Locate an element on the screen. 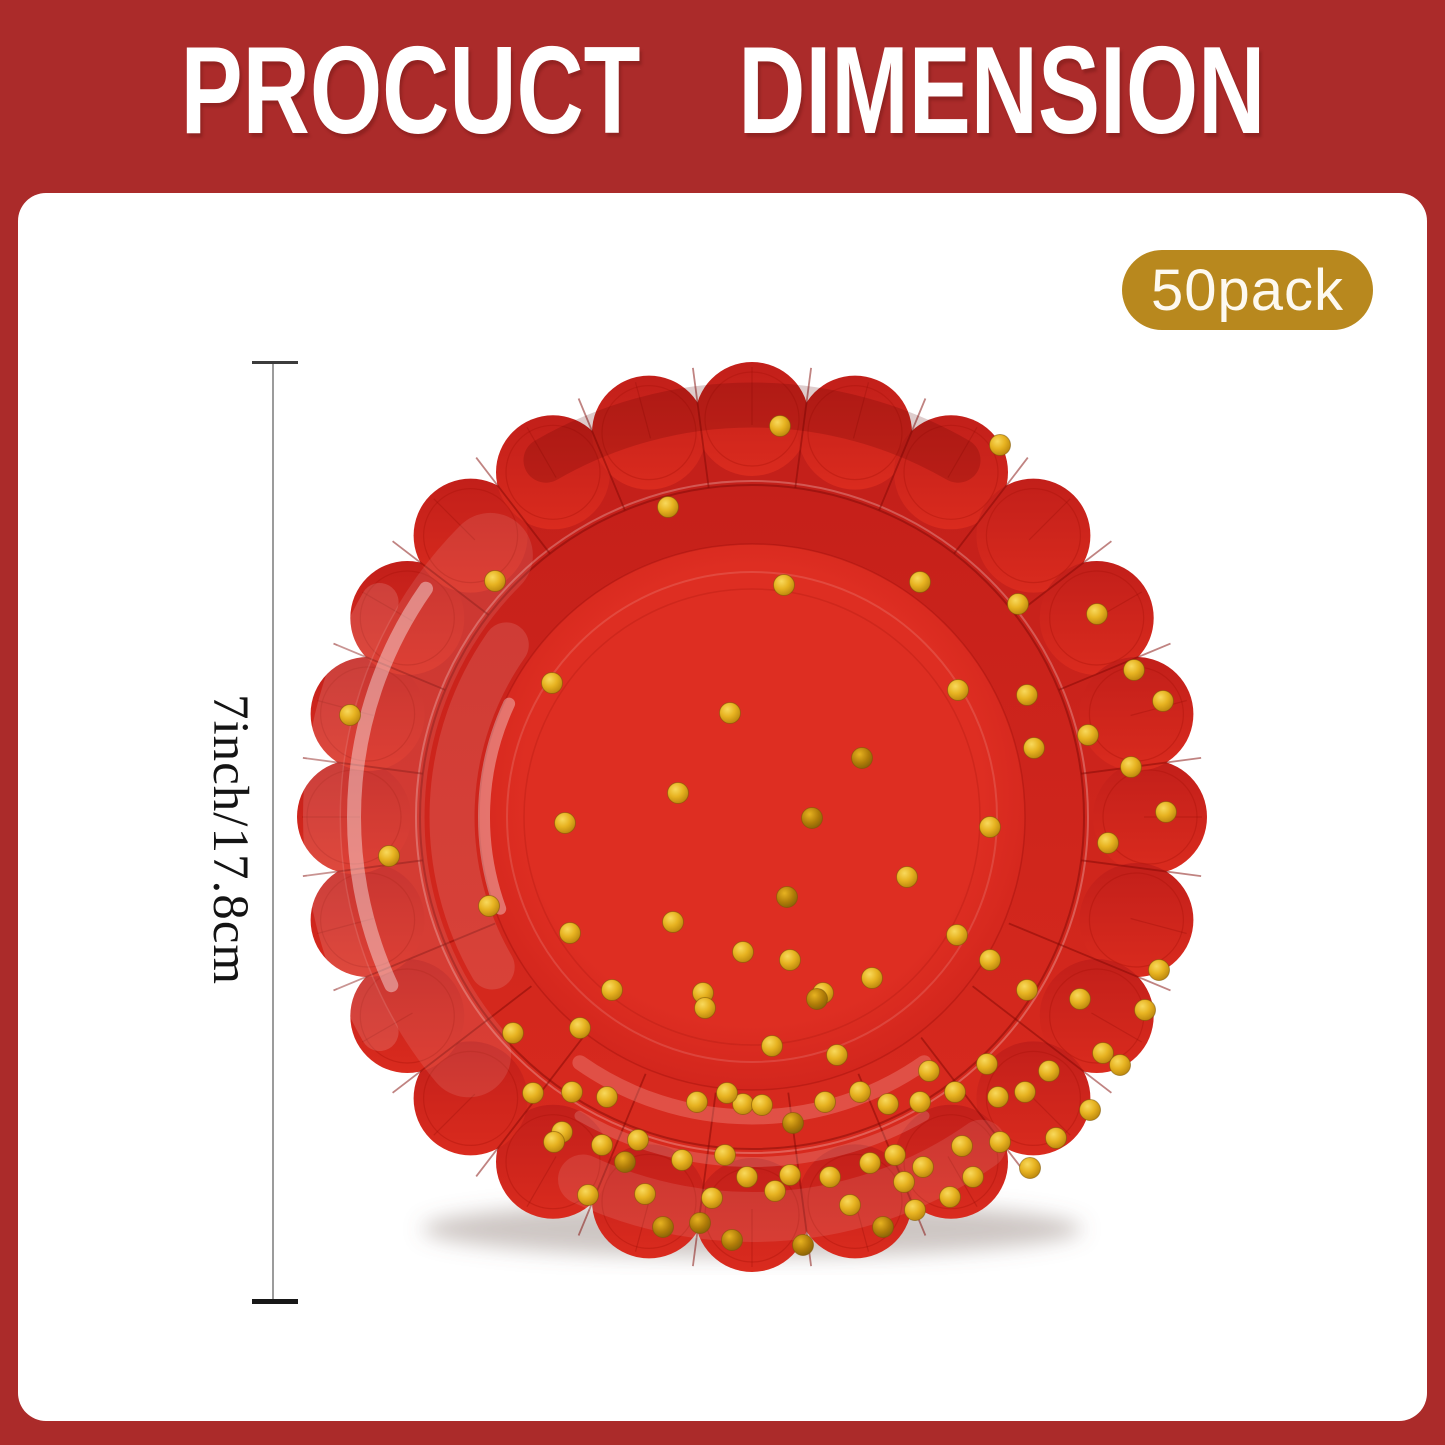  dimension-tick-bottom is located at coordinates (275, 1301).